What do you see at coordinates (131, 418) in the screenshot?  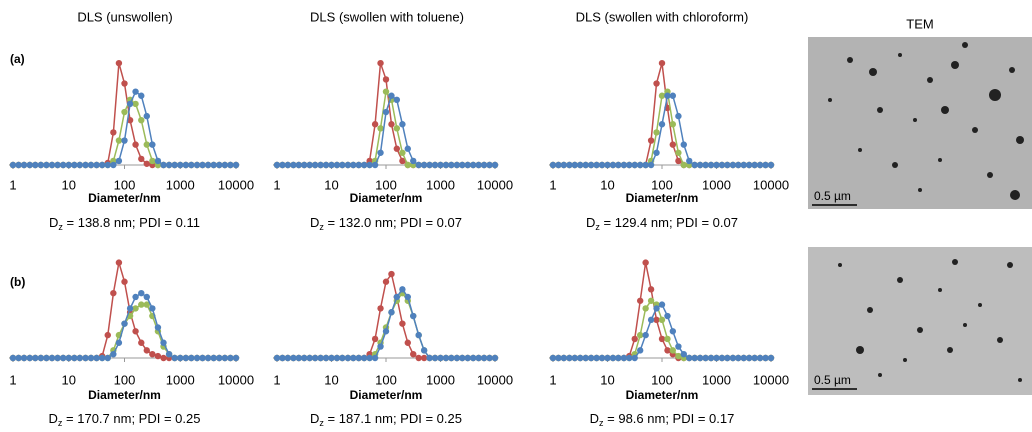 I see `caption-text: = 170.7 nm; PDI = 0.25` at bounding box center [131, 418].